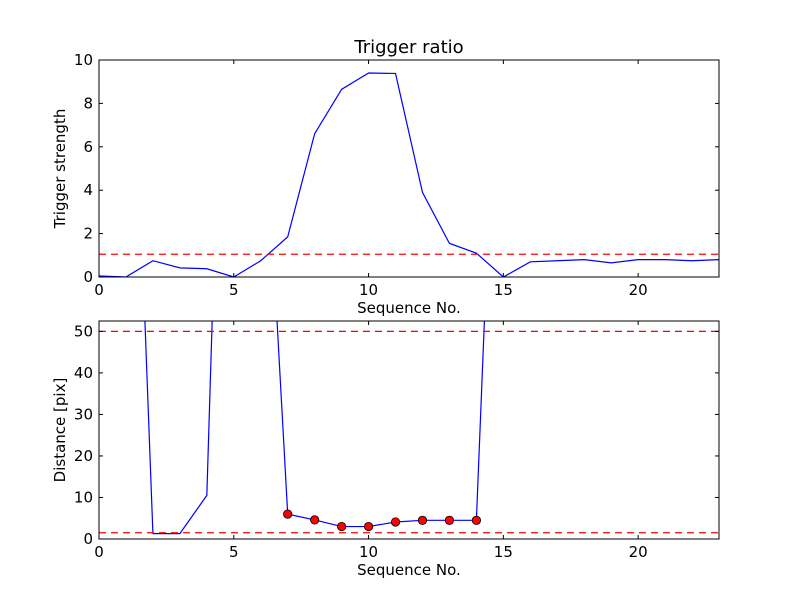 The width and height of the screenshot is (800, 600). What do you see at coordinates (83, 373) in the screenshot?
I see `y-tick-label: 40` at bounding box center [83, 373].